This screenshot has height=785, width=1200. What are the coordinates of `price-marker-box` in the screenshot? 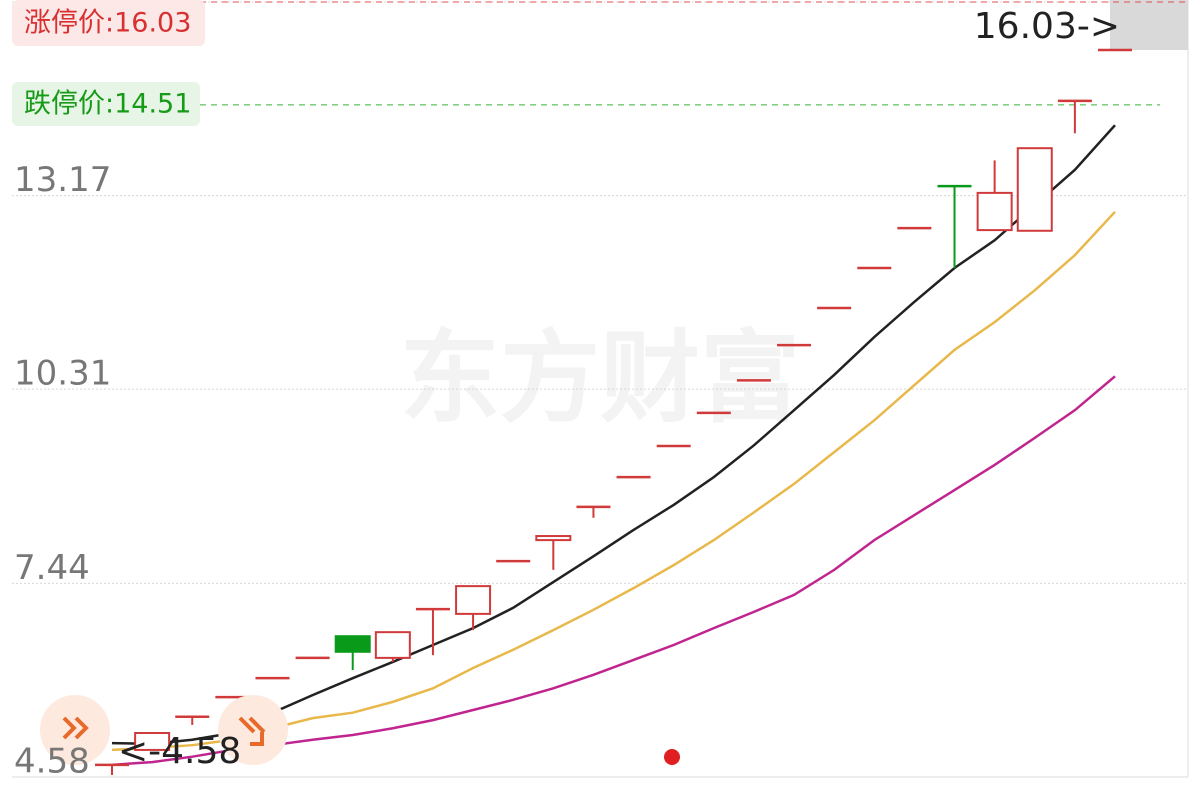 It's located at (1149, 25).